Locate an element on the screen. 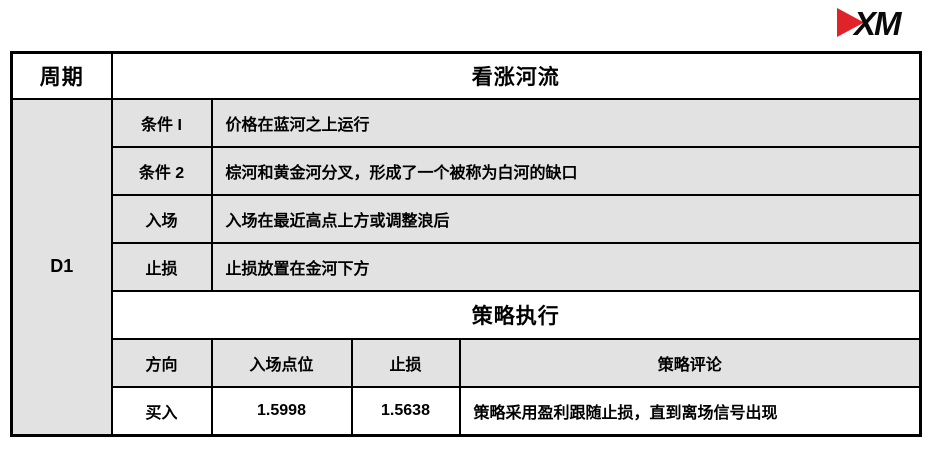  header-row: 周期 看涨河流 is located at coordinates (466, 75).